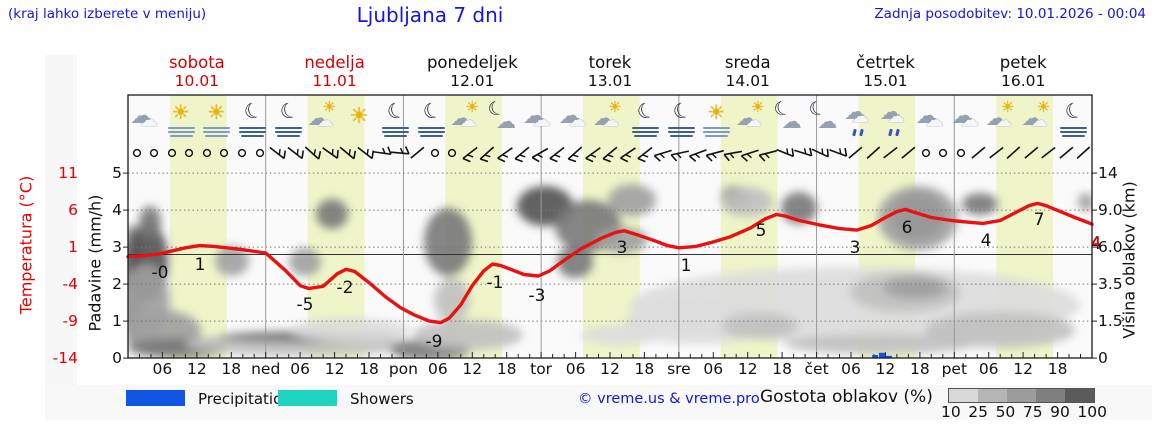 The image size is (1152, 443). What do you see at coordinates (1110, 284) in the screenshot?
I see `km-num-tick-label: 3.5` at bounding box center [1110, 284].